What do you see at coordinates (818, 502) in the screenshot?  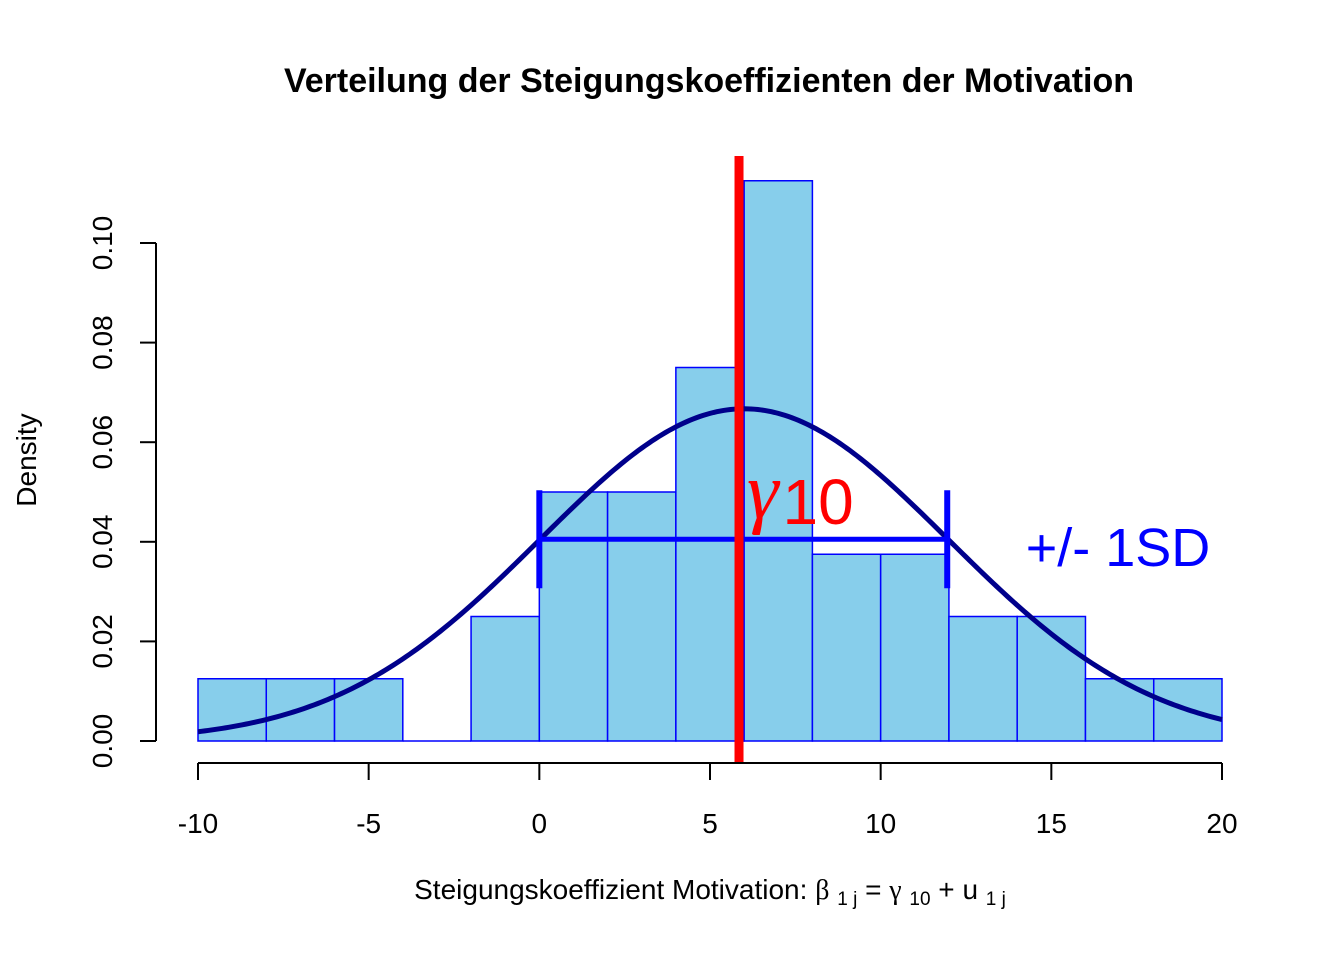 I see `gamma-subscript: 10` at bounding box center [818, 502].